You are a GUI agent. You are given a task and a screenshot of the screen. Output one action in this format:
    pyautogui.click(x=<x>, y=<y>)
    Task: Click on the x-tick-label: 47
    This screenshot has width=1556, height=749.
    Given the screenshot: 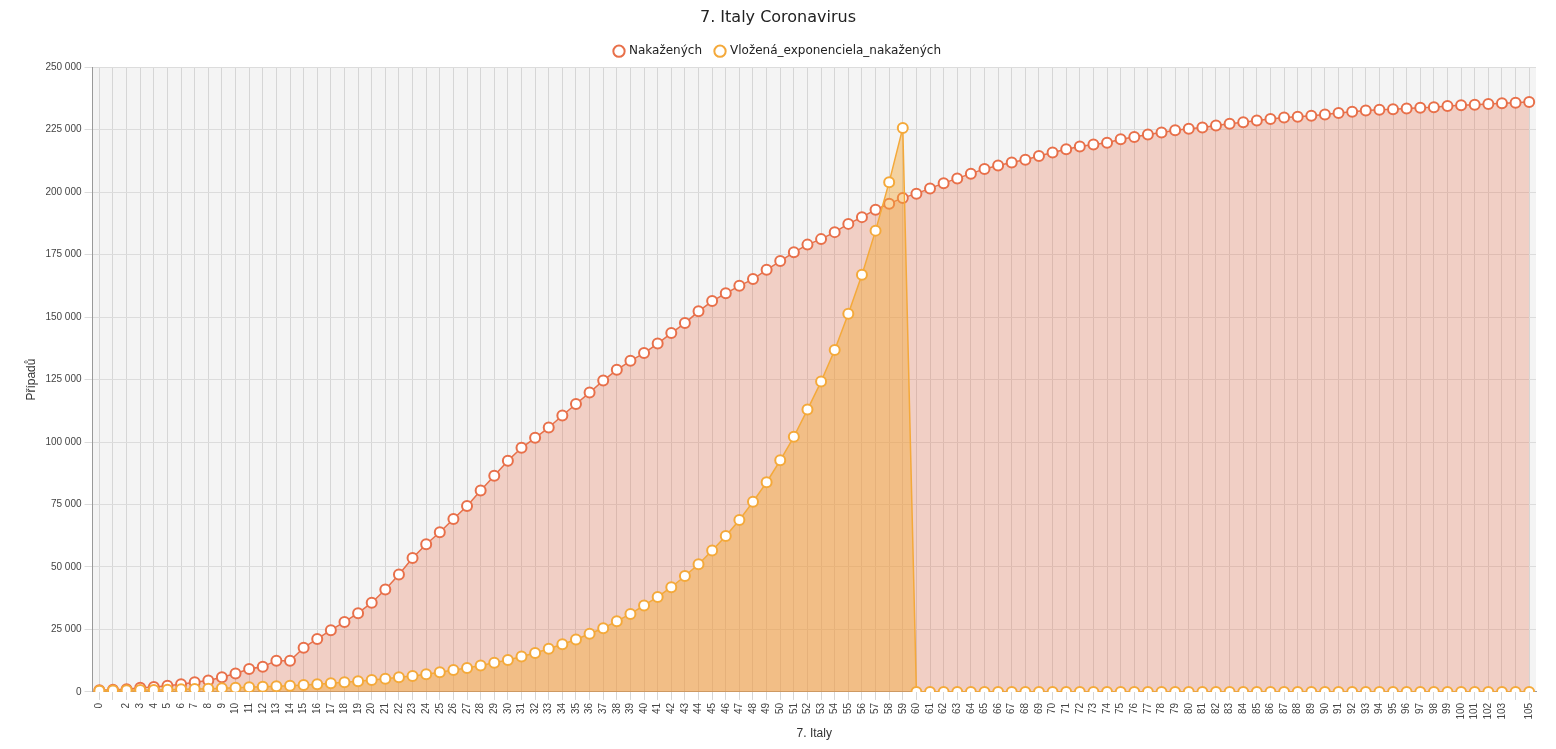 What is the action you would take?
    pyautogui.click(x=739, y=708)
    